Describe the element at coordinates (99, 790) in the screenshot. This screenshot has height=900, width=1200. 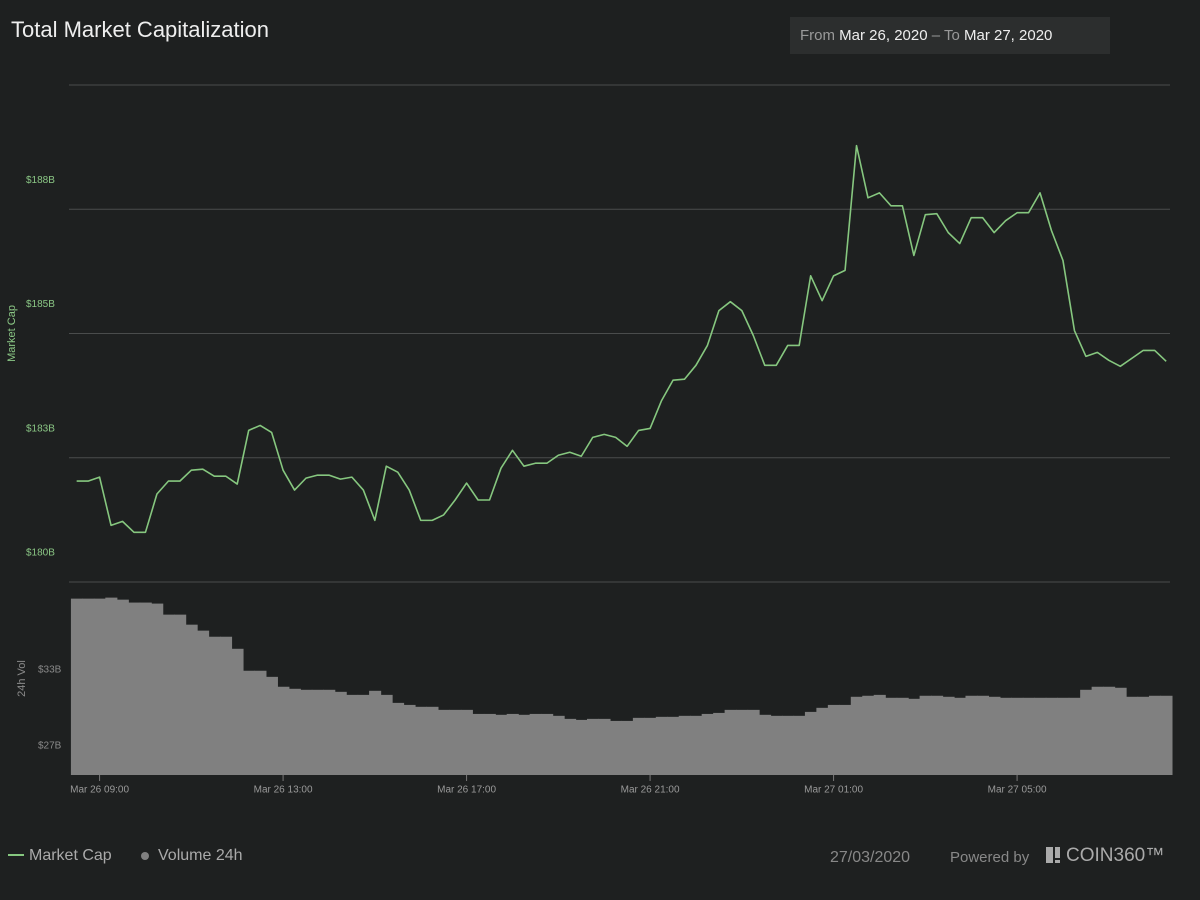
I see `x-tick-label: Mar 26 09:00` at that location.